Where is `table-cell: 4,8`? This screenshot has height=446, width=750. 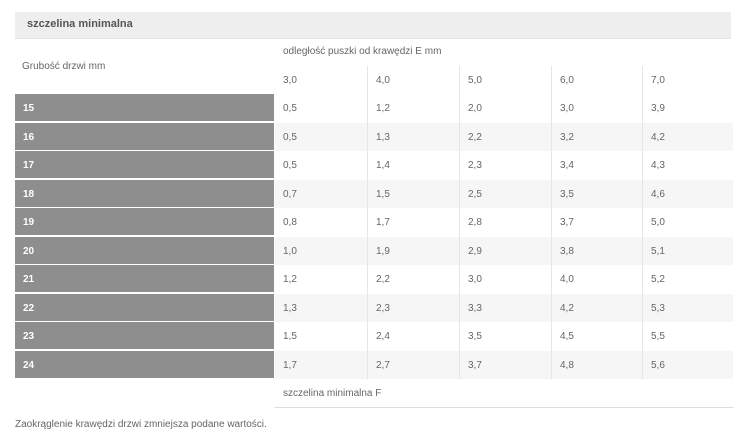
table-cell: 4,8 is located at coordinates (596, 364).